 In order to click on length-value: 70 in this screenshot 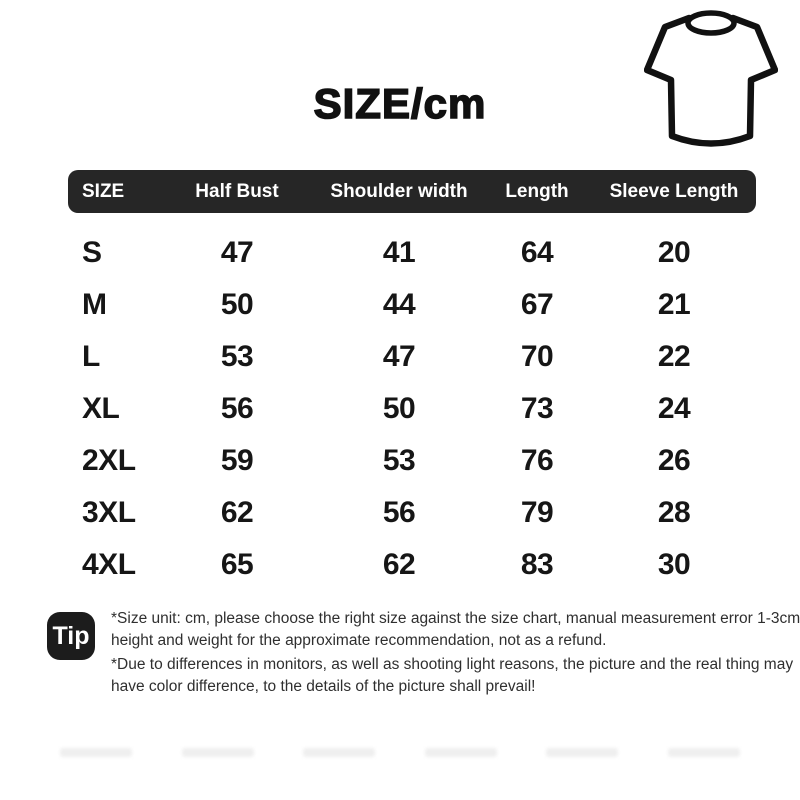, I will do `click(537, 356)`.